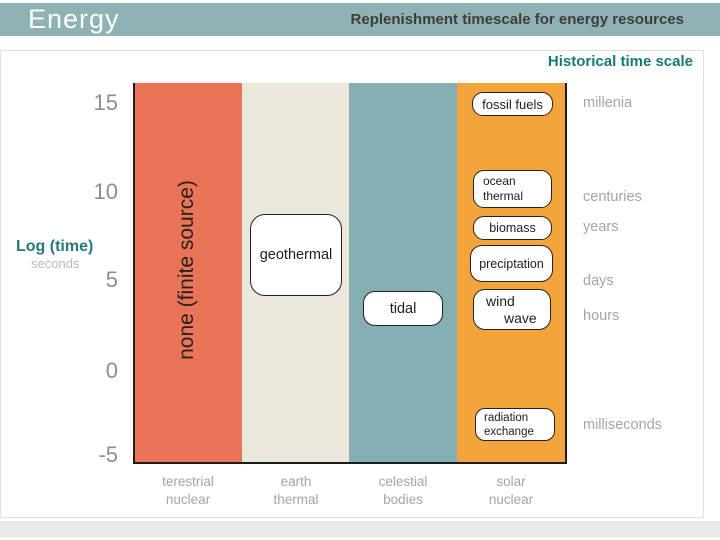 This screenshot has height=540, width=720. I want to click on y-tick-15: 15, so click(105, 102).